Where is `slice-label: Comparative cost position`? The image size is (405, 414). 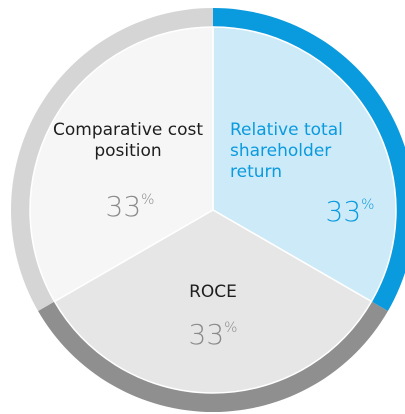
slice-label: Comparative cost position is located at coordinates (128, 140).